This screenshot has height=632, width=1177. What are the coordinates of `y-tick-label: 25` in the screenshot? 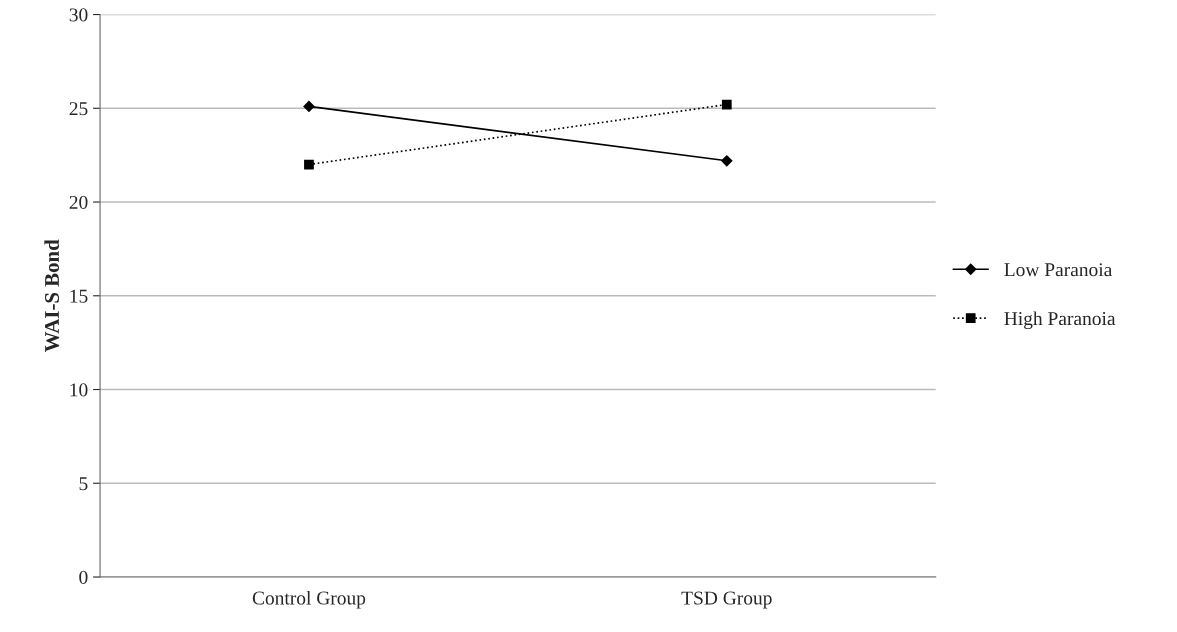 It's located at (78, 109).